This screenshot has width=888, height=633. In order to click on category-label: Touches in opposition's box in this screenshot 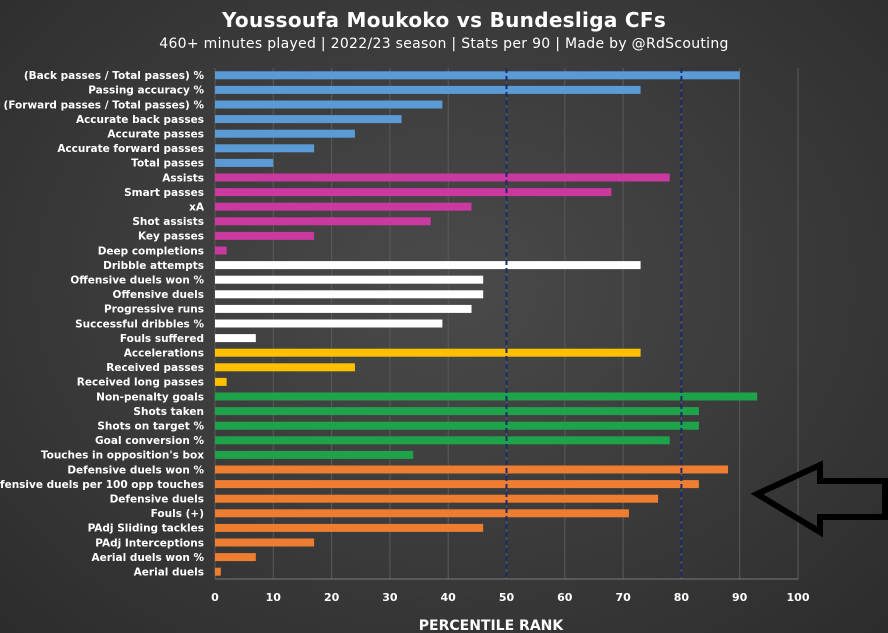, I will do `click(122, 456)`.